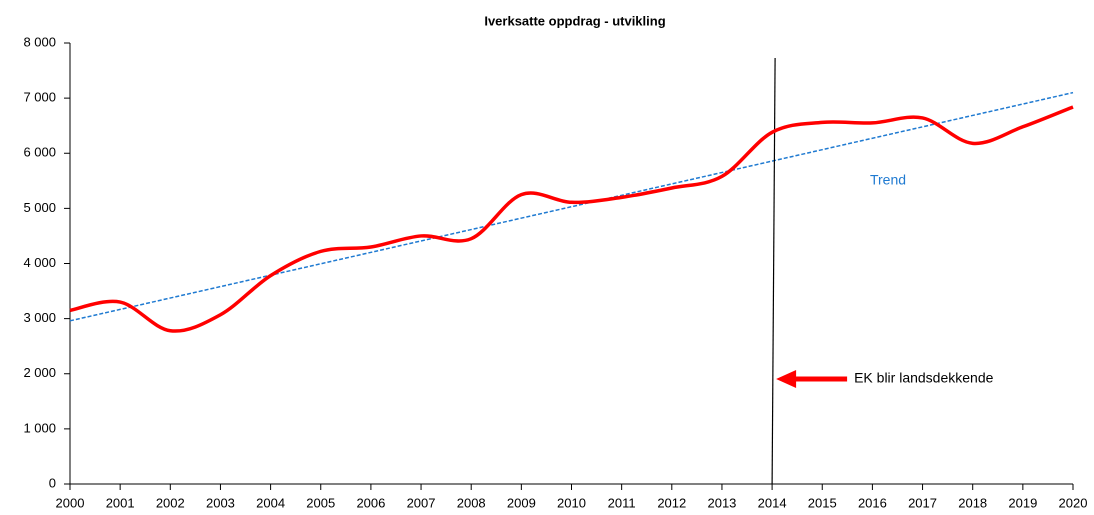 The image size is (1094, 515). I want to click on x-tick-label: 2009, so click(521, 502).